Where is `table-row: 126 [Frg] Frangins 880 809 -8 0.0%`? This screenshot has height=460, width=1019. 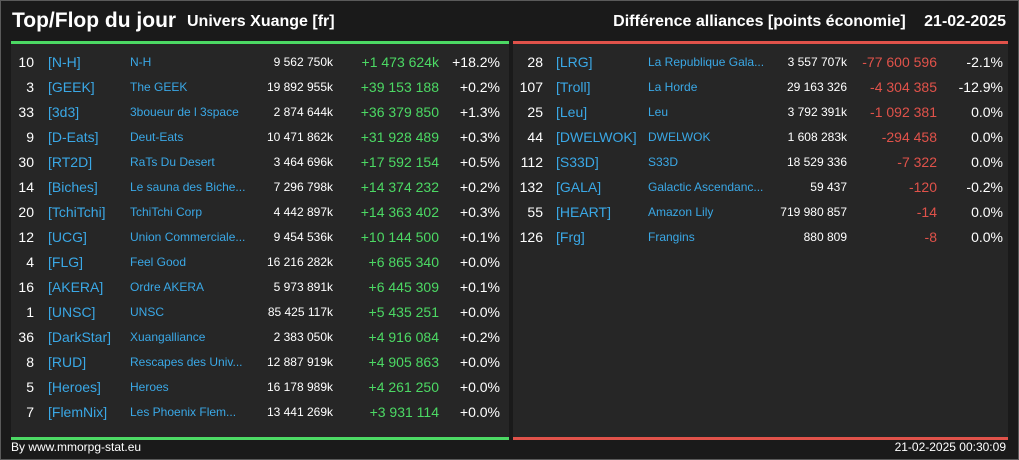 table-row: 126 [Frg] Frangins 880 809 -8 0.0% is located at coordinates (760, 237).